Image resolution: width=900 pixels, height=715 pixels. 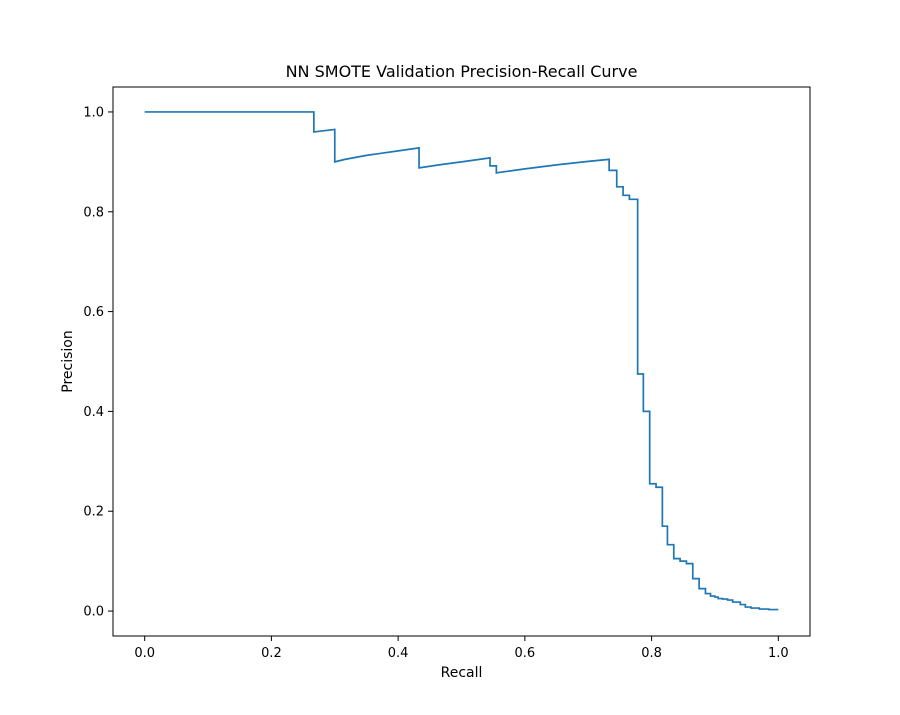 I want to click on x-axis-label: Recall, so click(x=462, y=673).